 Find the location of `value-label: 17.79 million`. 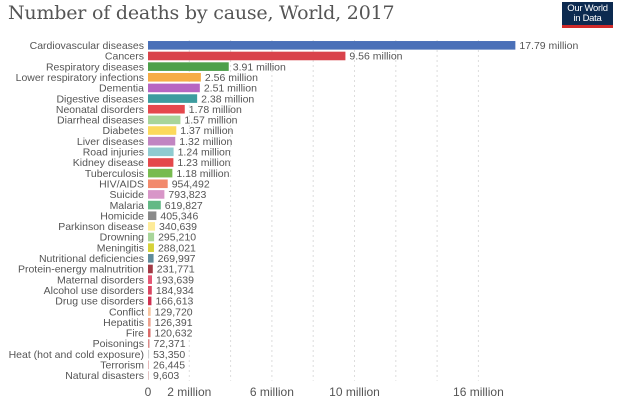

value-label: 17.79 million is located at coordinates (548, 46).